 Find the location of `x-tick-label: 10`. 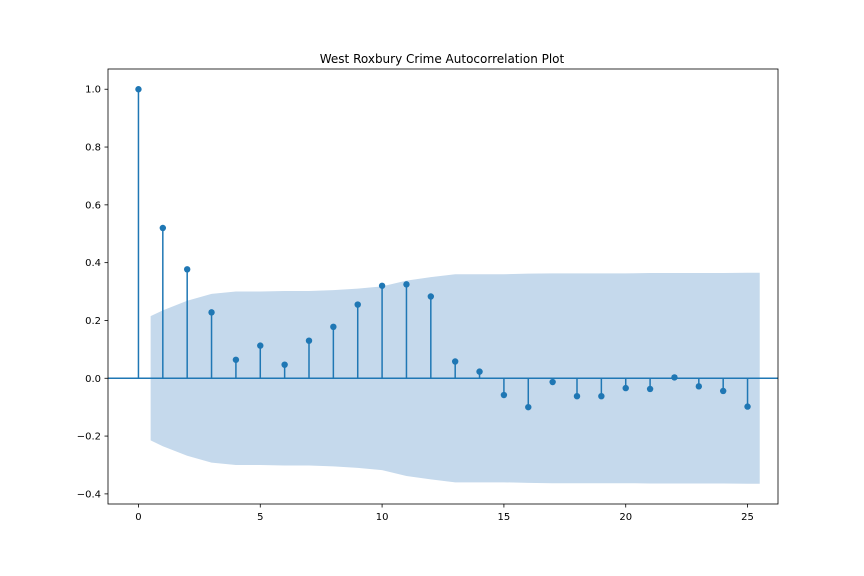

x-tick-label: 10 is located at coordinates (382, 517).